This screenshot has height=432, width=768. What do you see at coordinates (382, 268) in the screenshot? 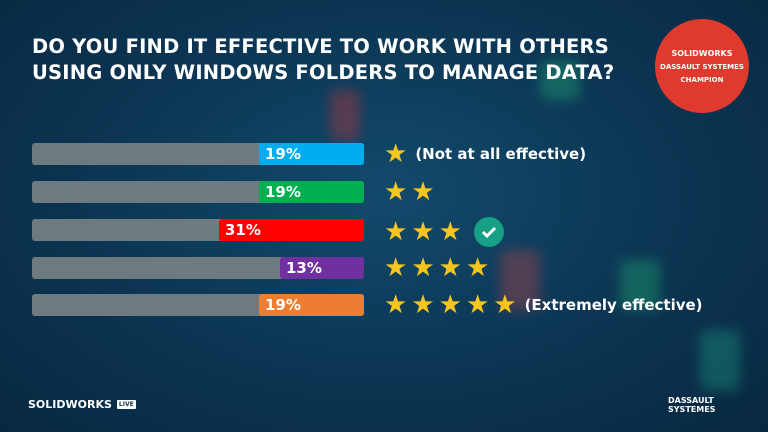
I see `bar-row: 13% ★ ★ ★ ★` at bounding box center [382, 268].